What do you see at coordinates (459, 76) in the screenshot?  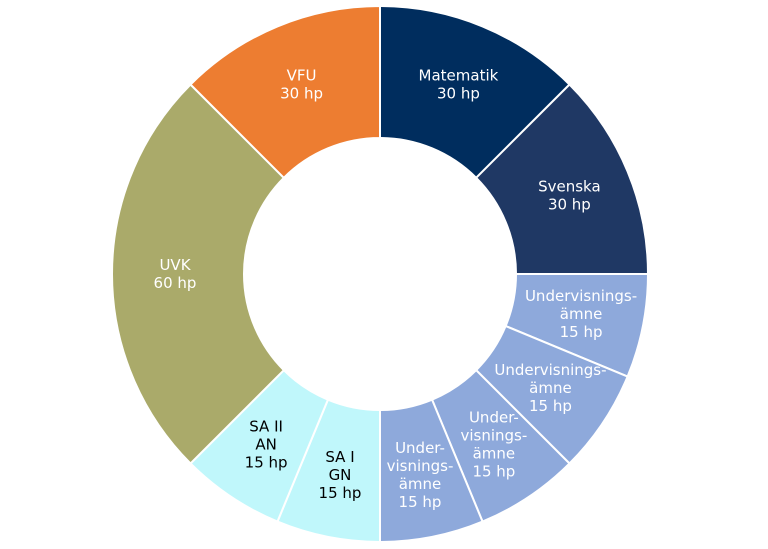 I see `slice-label-line: Matematik` at bounding box center [459, 76].